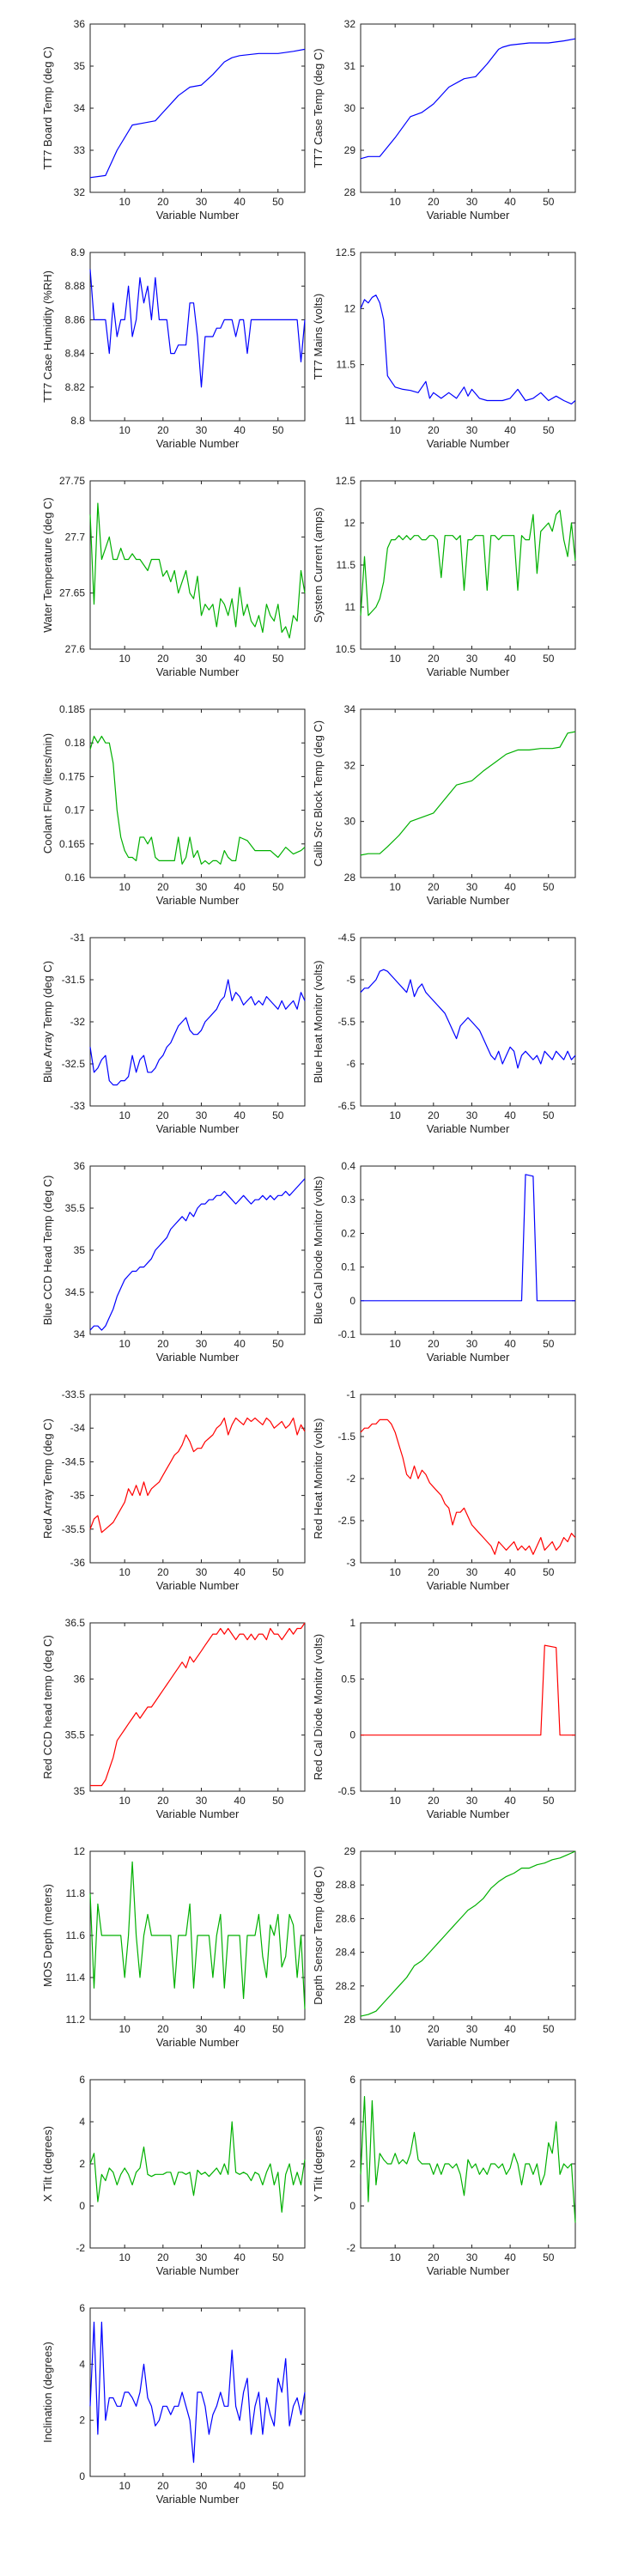  I want to click on y-tick-label: 8.84, so click(75, 354).